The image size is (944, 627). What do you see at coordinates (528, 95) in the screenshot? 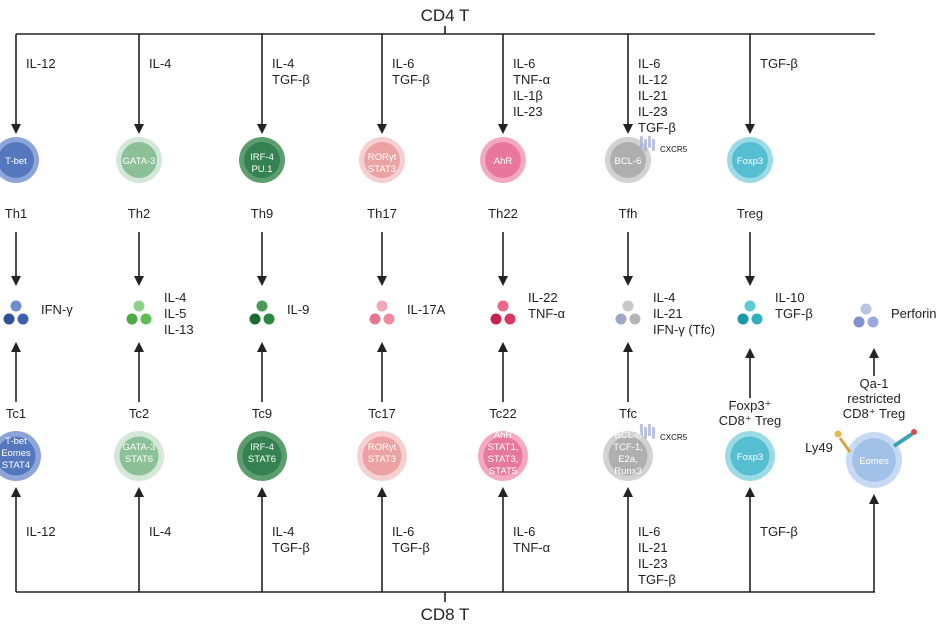
I see `inducing-cytokine: IL-1β` at bounding box center [528, 95].